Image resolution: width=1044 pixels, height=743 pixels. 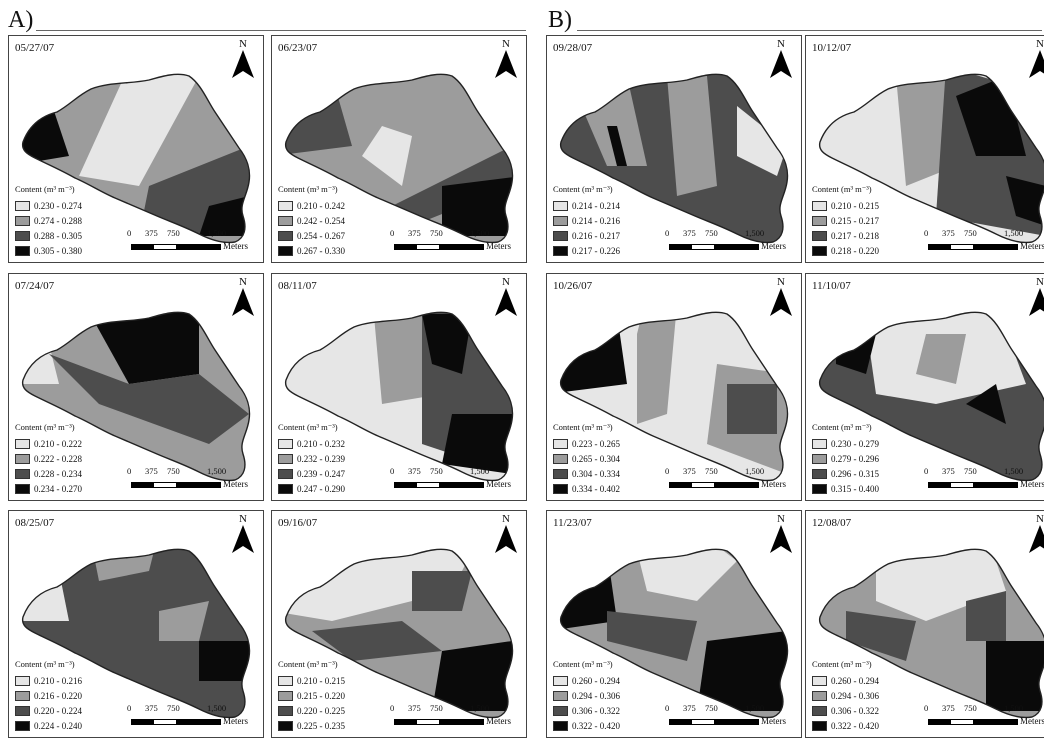 What do you see at coordinates (845, 443) in the screenshot?
I see `legend-row: 0.230 - 0.279` at bounding box center [845, 443].